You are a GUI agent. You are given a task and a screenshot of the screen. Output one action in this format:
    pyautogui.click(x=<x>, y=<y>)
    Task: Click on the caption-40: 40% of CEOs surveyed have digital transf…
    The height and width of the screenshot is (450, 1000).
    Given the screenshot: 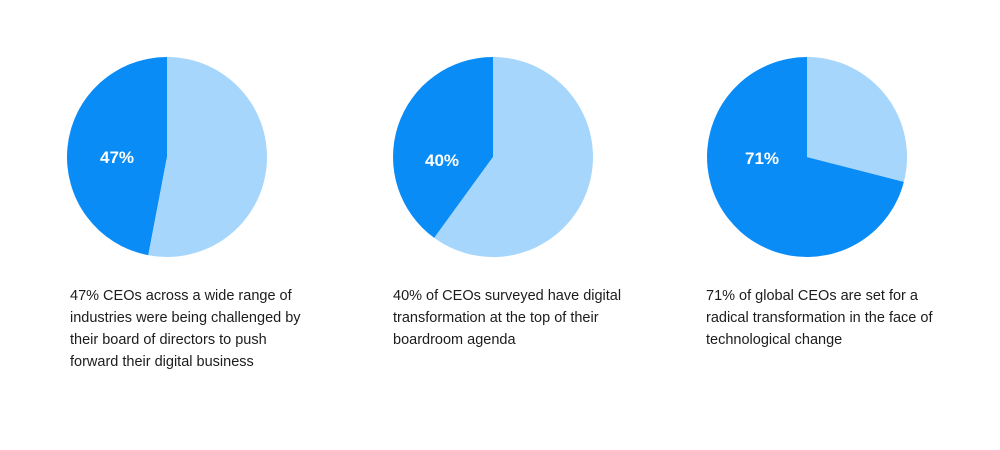 What is the action you would take?
    pyautogui.click(x=507, y=318)
    